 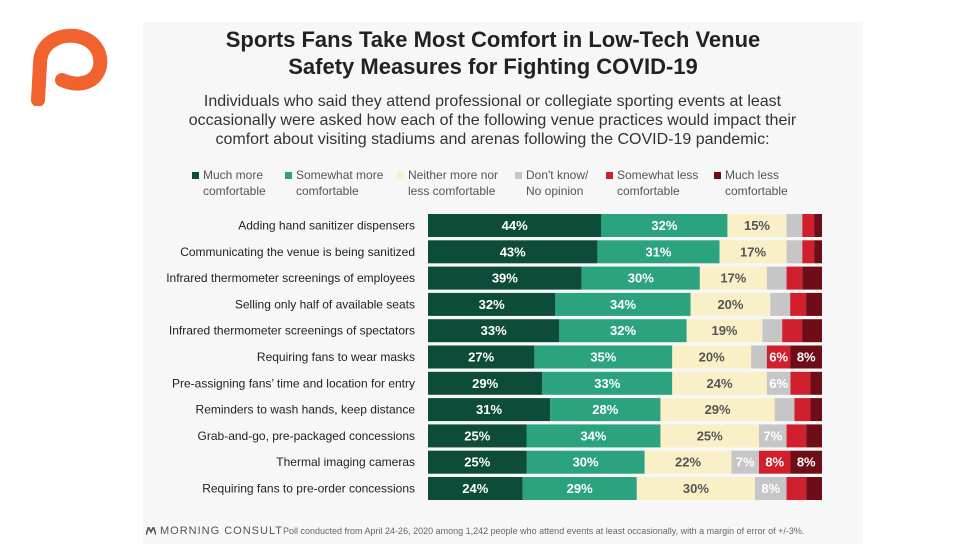 I want to click on category-label: Adding hand sanitizer dispensers, so click(x=326, y=226).